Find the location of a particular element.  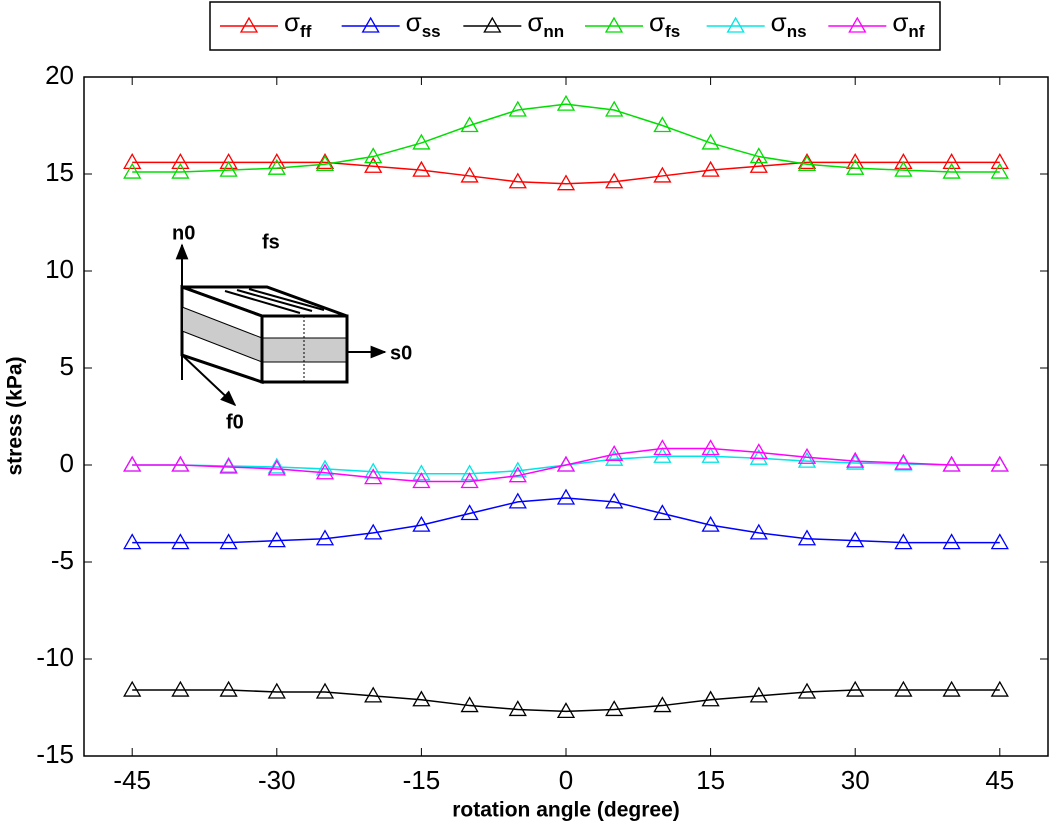

legend-label: σns is located at coordinates (789, 24).